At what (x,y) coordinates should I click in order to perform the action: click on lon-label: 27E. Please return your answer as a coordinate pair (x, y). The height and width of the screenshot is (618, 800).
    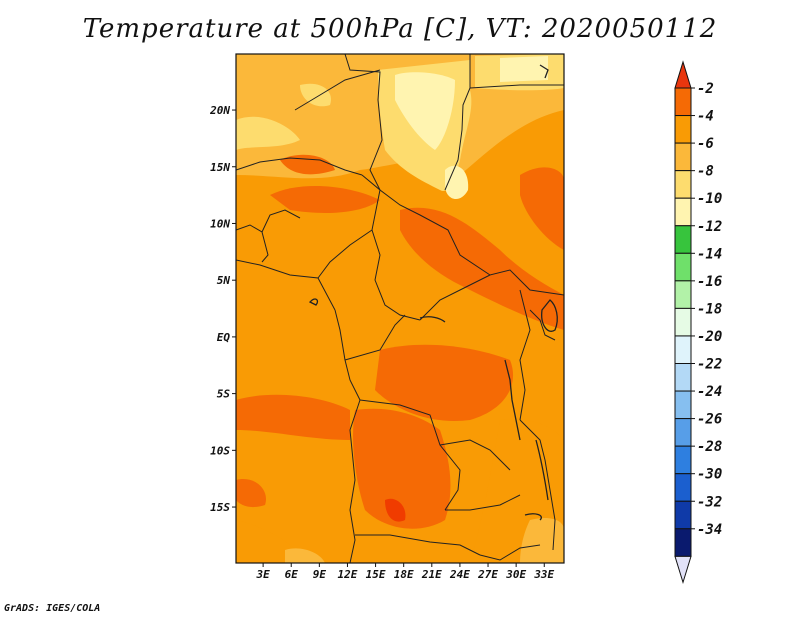
    Looking at the image, I should click on (487, 574).